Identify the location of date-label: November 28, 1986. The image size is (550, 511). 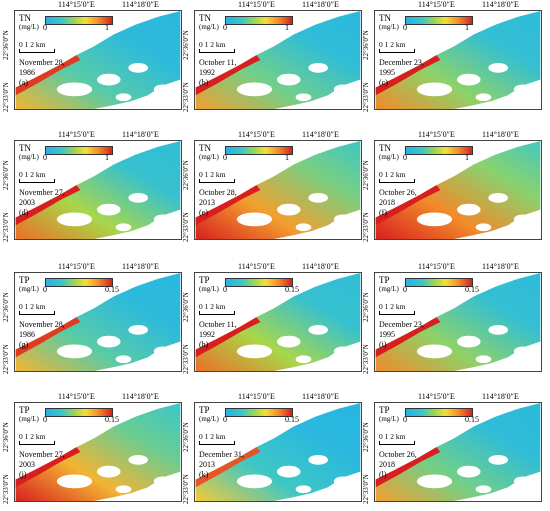
(42, 330).